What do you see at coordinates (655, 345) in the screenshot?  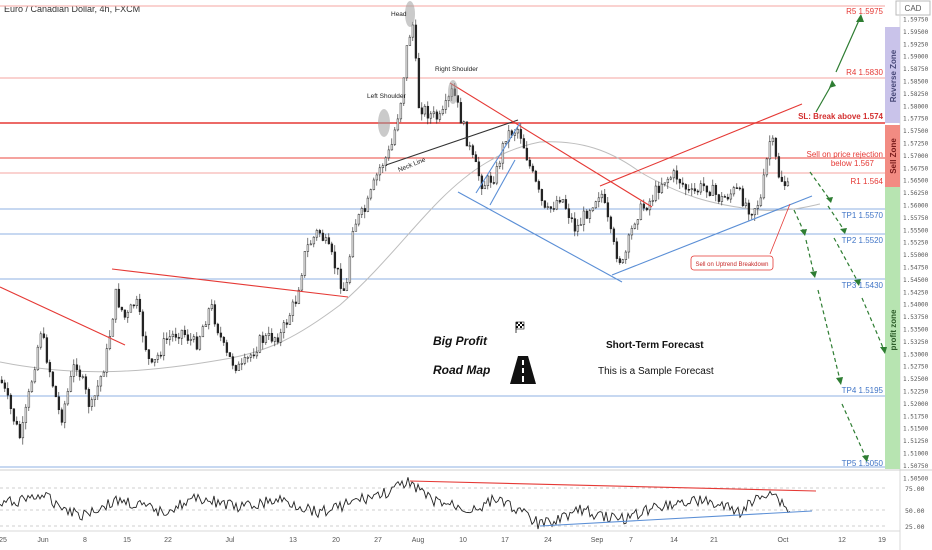 I see `short-term-forecast-title: Short-Term Forecast` at bounding box center [655, 345].